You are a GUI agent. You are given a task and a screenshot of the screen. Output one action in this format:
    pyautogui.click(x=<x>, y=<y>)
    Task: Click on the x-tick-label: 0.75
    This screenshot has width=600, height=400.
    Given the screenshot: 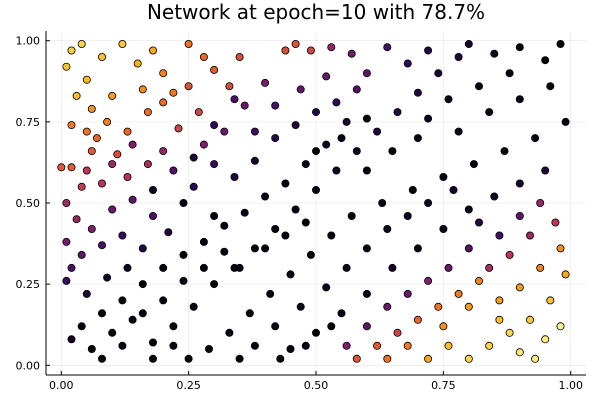 What is the action you would take?
    pyautogui.click(x=443, y=385)
    